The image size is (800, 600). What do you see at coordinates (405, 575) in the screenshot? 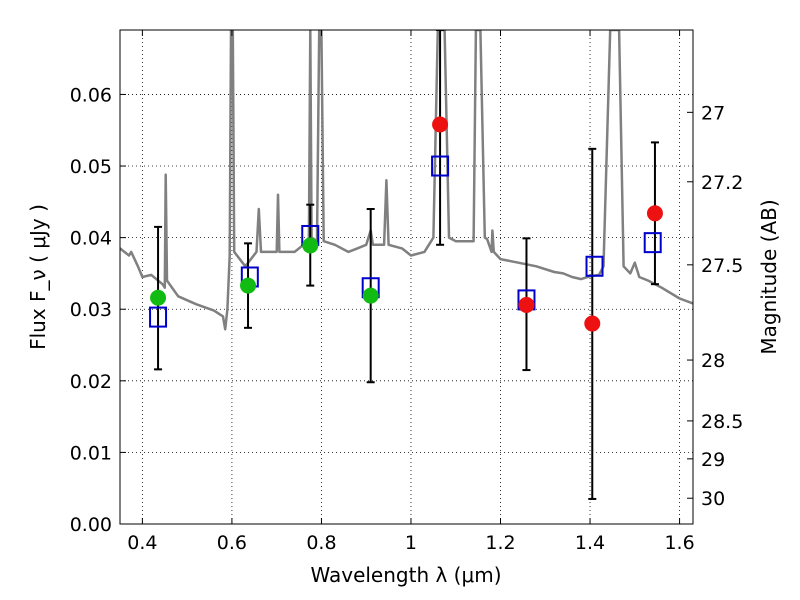
I see `x-axis-label: Wavelength λ (μm)` at bounding box center [405, 575].